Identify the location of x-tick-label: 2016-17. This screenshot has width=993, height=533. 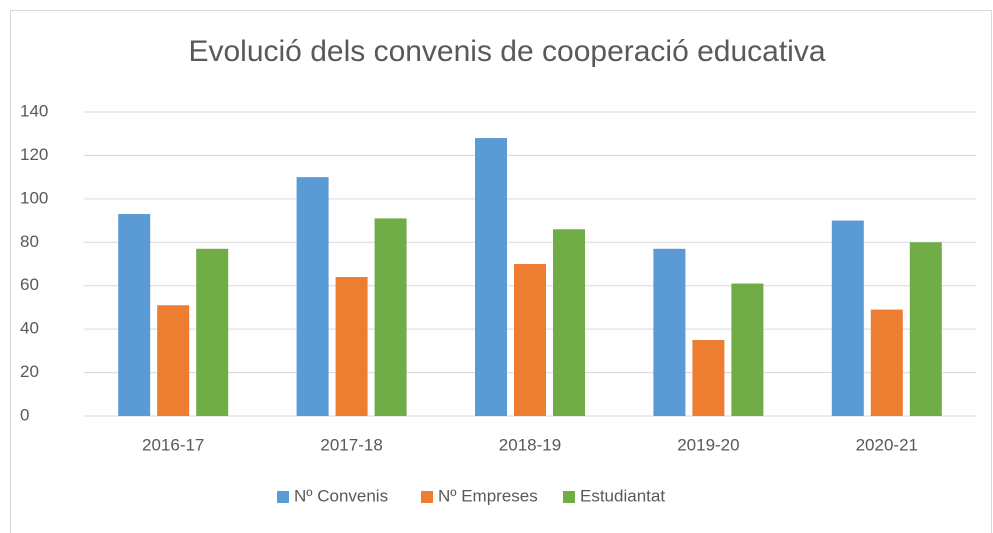
(173, 444).